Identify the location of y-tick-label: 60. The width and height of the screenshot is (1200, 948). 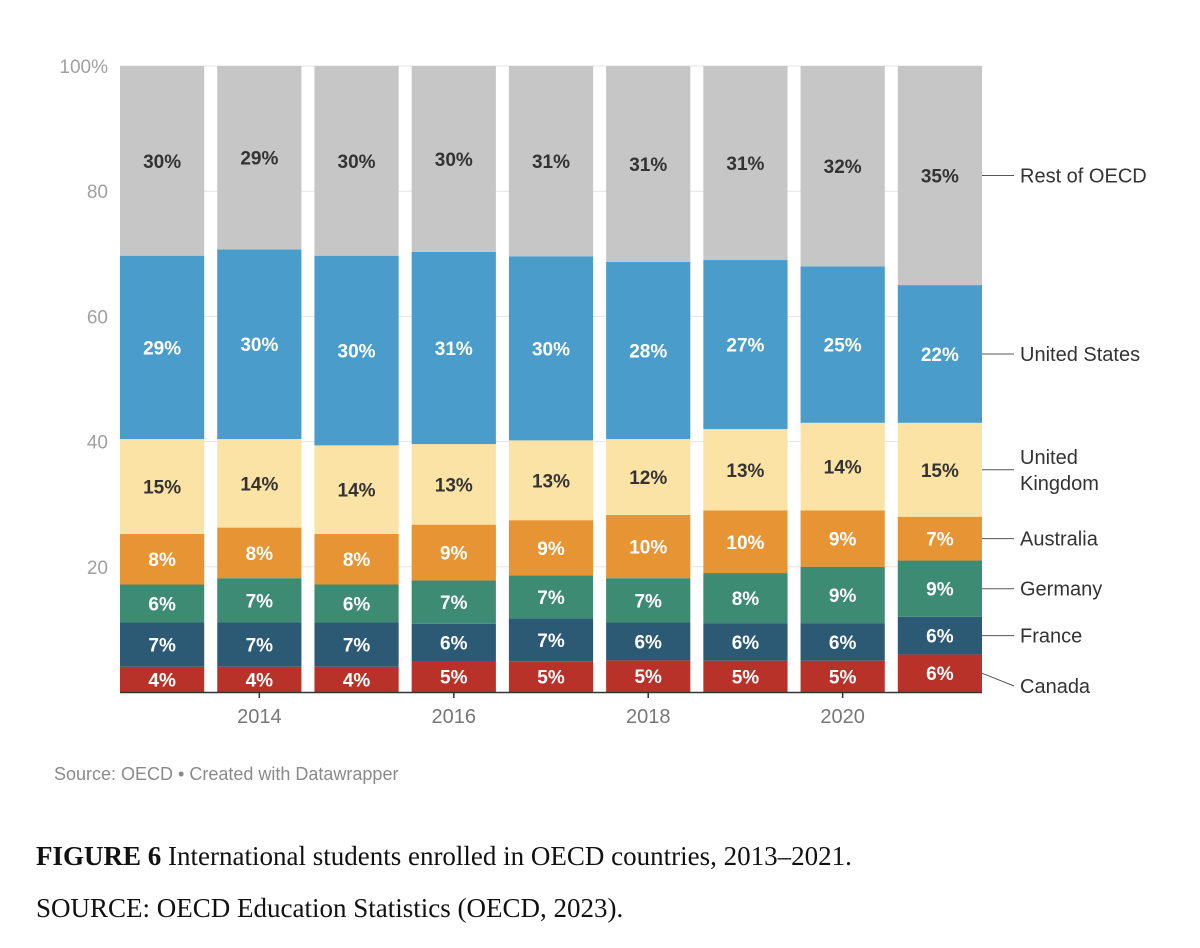
(97, 317).